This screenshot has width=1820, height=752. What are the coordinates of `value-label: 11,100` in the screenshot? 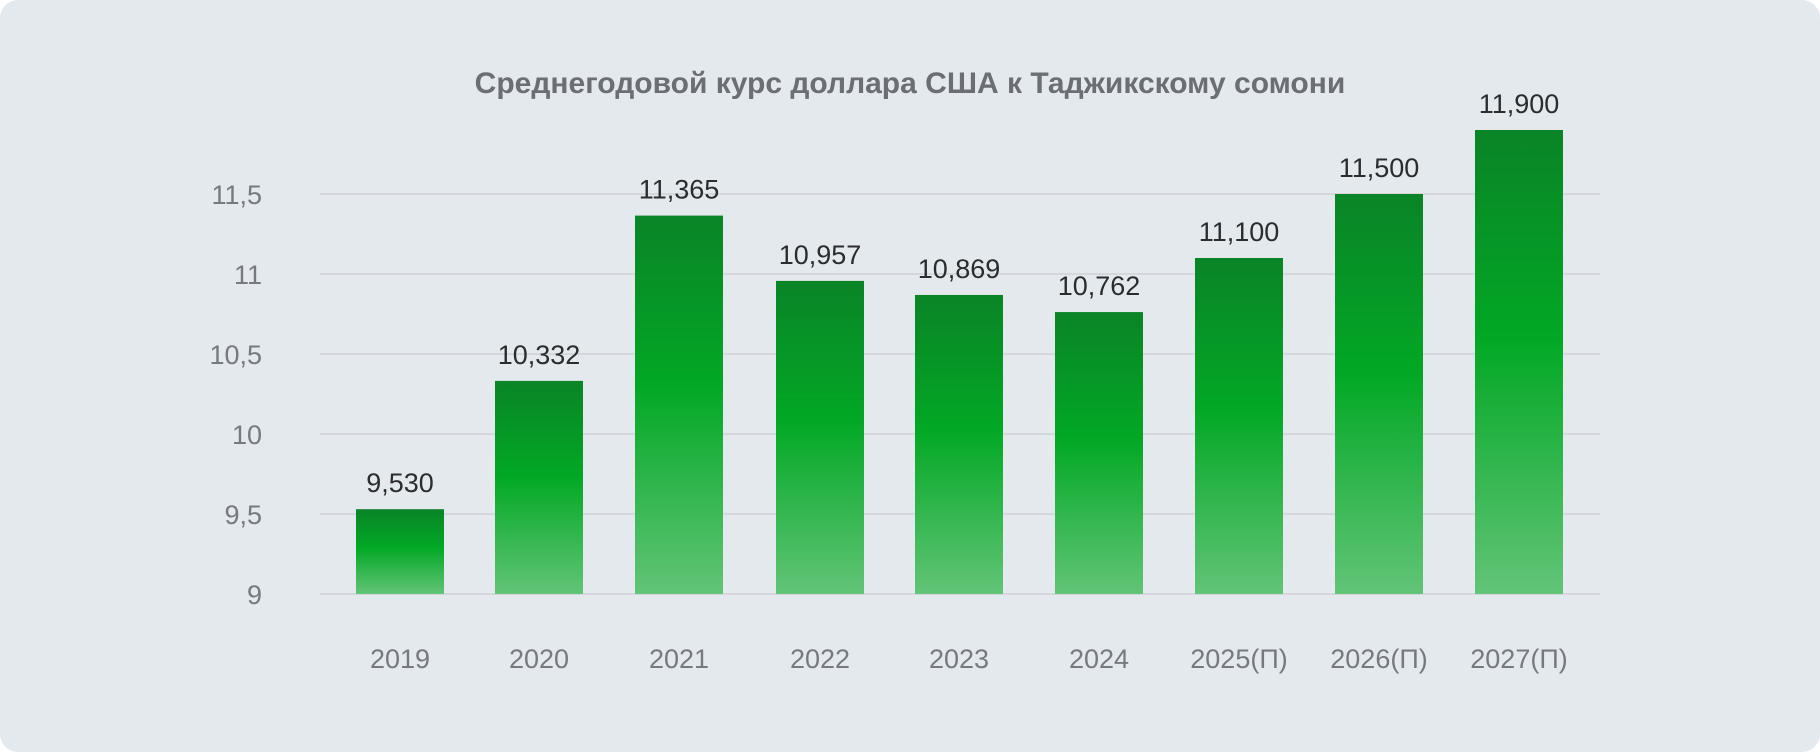 It's located at (1239, 232).